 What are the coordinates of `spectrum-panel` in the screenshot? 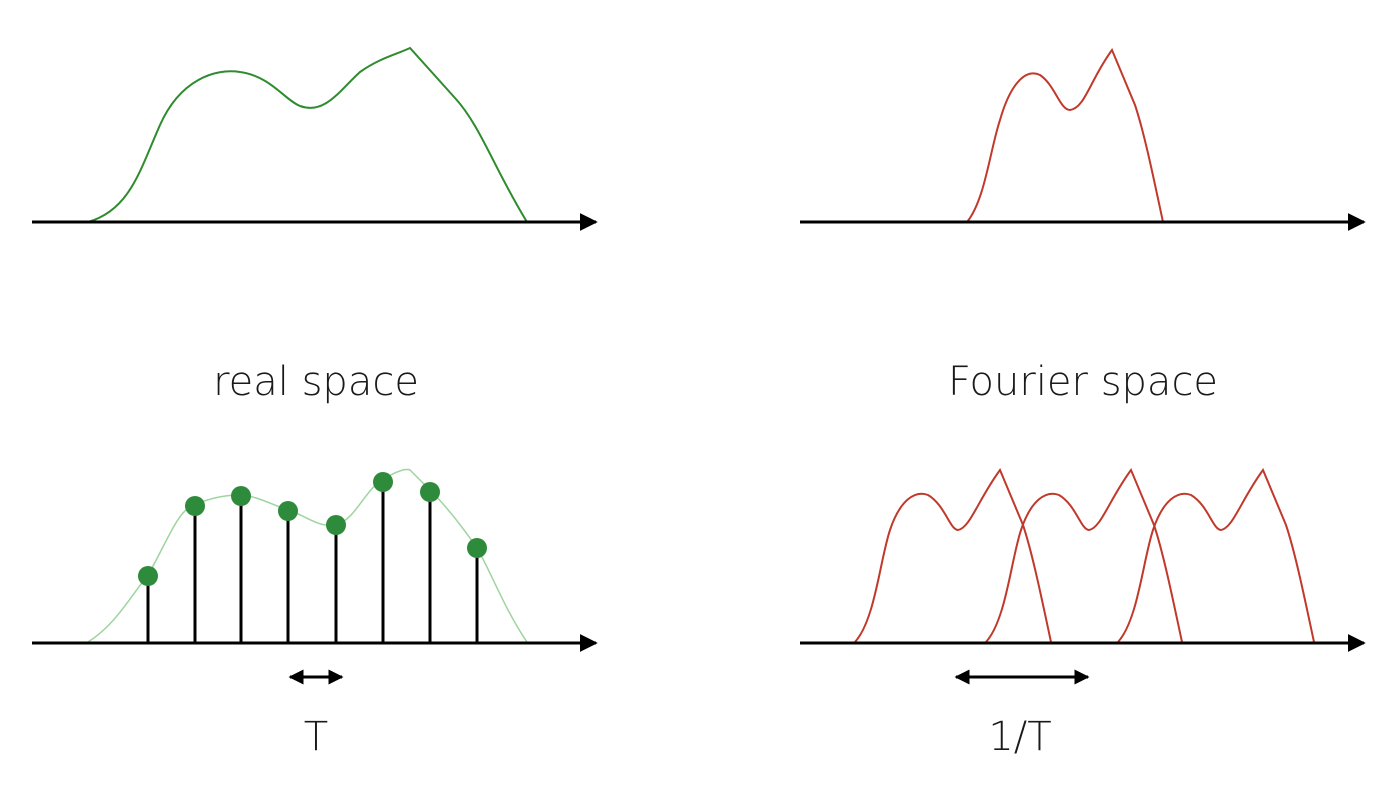 It's located at (1083, 139).